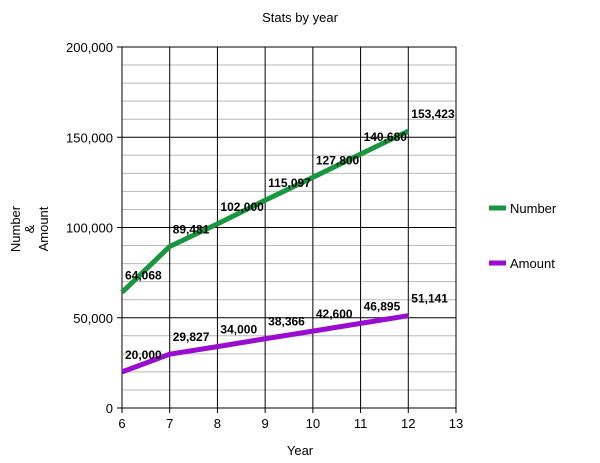 This screenshot has width=600, height=463. I want to click on data-label: 89,481, so click(191, 229).